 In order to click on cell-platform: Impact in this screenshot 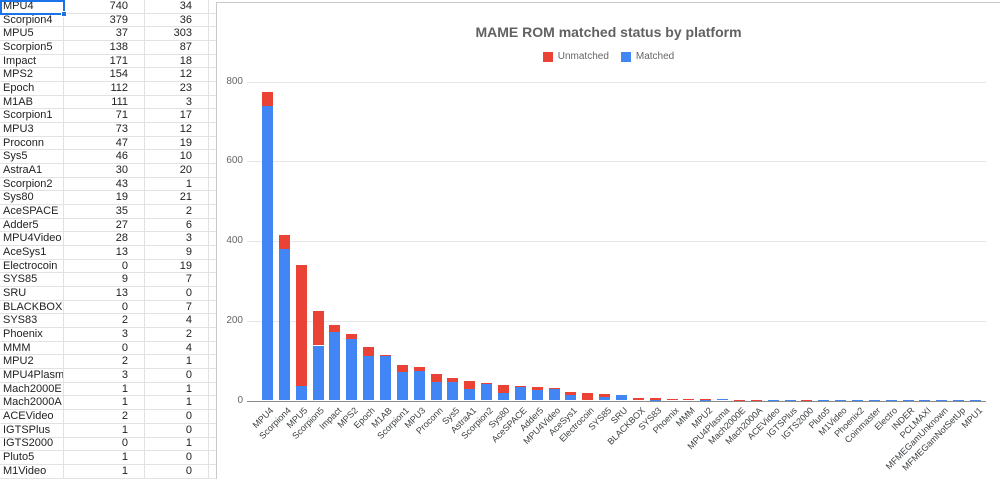, I will do `click(32, 61)`.